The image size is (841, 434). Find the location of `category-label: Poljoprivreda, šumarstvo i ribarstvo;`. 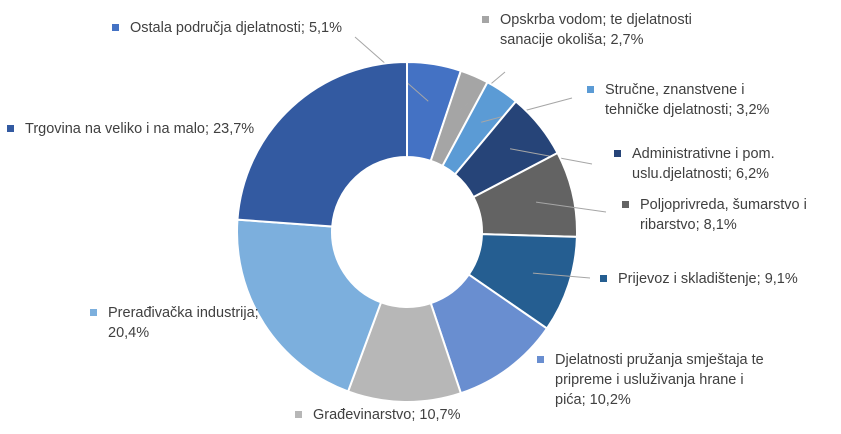

category-label: Poljoprivreda, šumarstvo i ribarstvo; is located at coordinates (723, 215).